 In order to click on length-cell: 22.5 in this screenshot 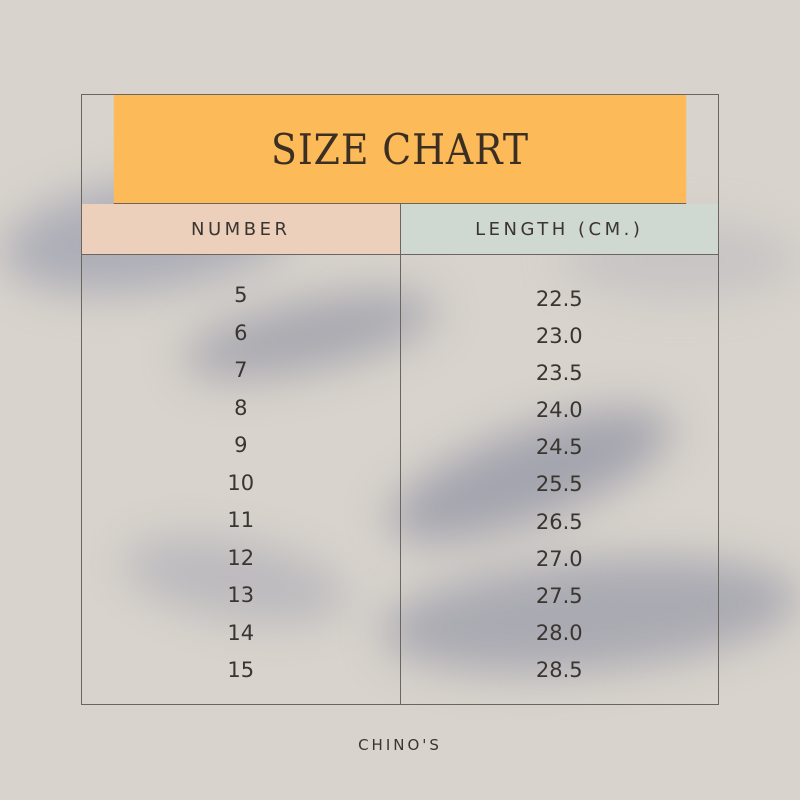, I will do `click(559, 299)`.